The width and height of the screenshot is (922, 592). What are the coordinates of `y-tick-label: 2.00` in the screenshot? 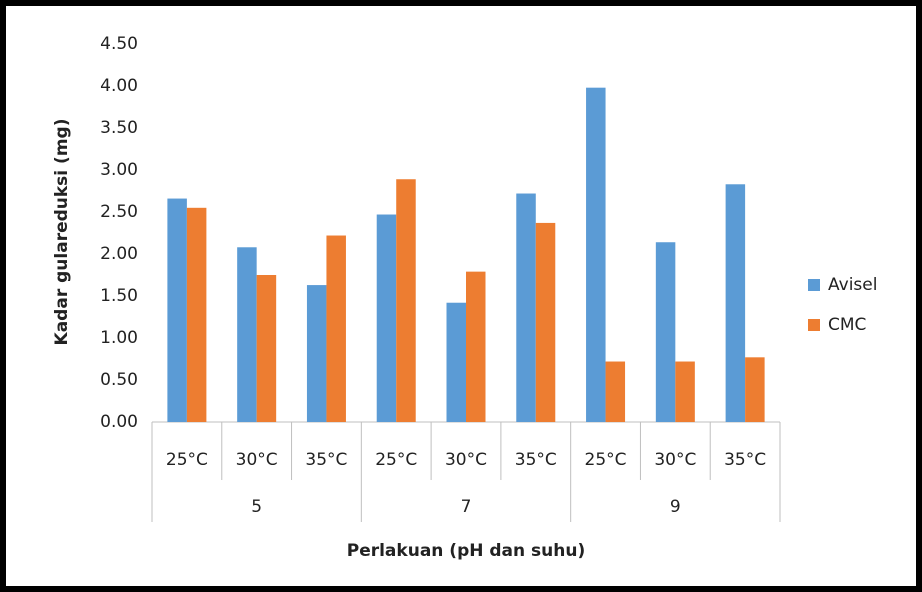 It's located at (119, 254).